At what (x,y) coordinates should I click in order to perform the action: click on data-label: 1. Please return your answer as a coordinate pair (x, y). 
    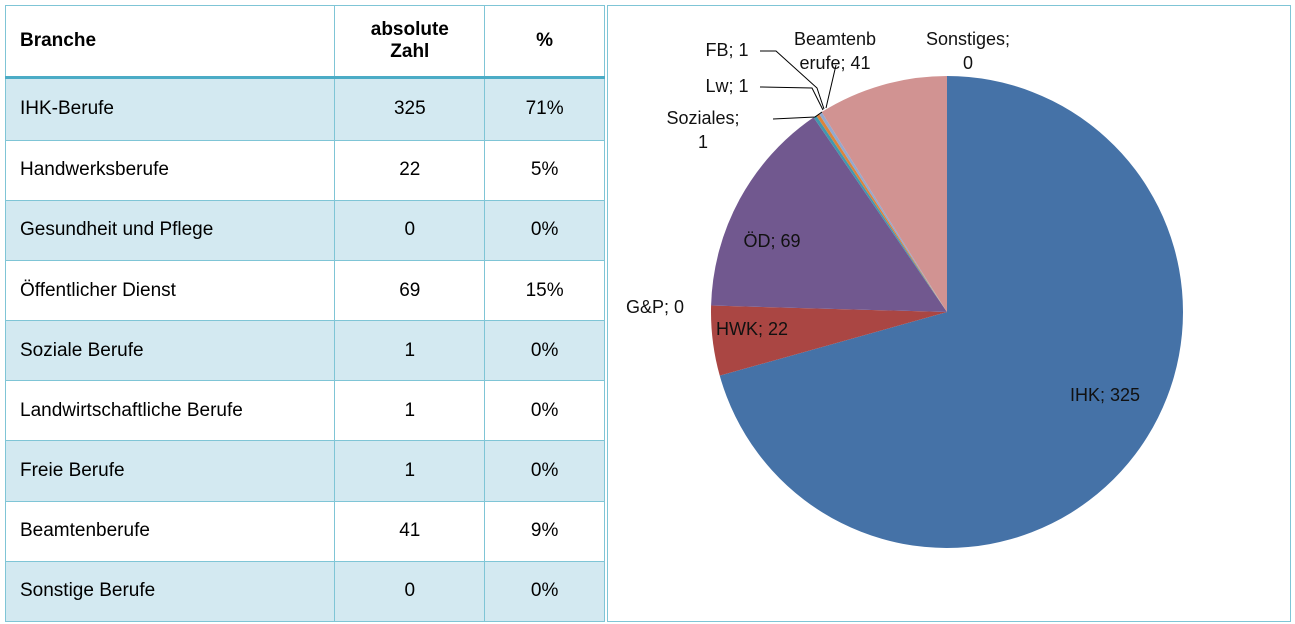
    Looking at the image, I should click on (703, 142).